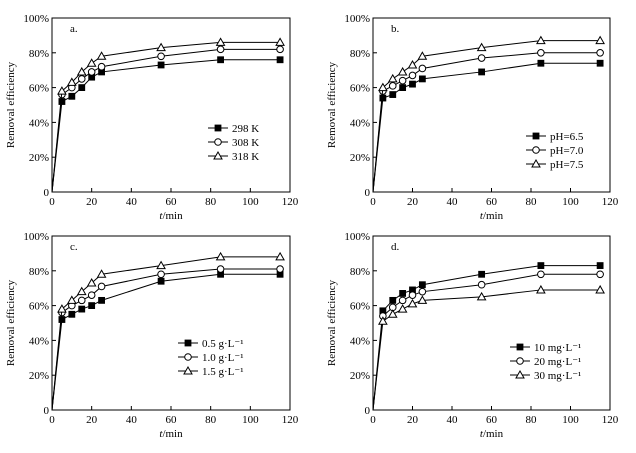 Image resolution: width=636 pixels, height=453 pixels. I want to click on legend-label: pH=7.5, so click(567, 165).